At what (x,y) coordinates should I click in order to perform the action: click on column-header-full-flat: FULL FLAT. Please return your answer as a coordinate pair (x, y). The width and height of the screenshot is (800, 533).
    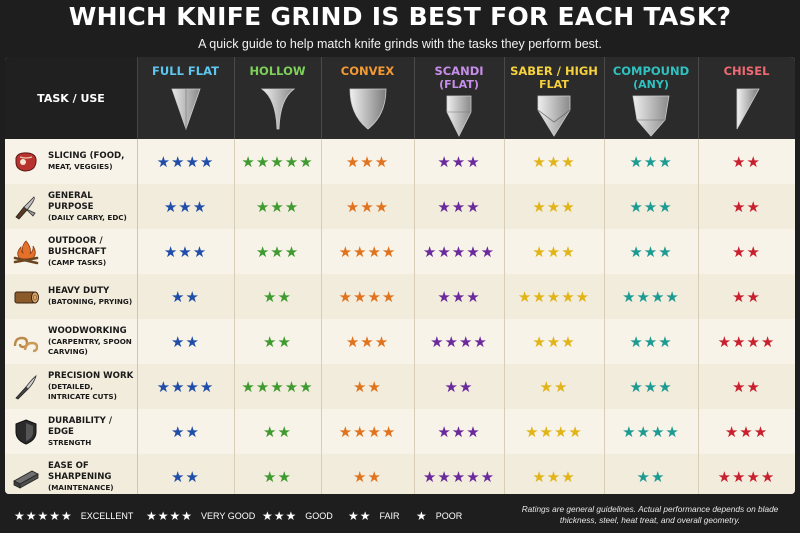
    Looking at the image, I should click on (186, 98).